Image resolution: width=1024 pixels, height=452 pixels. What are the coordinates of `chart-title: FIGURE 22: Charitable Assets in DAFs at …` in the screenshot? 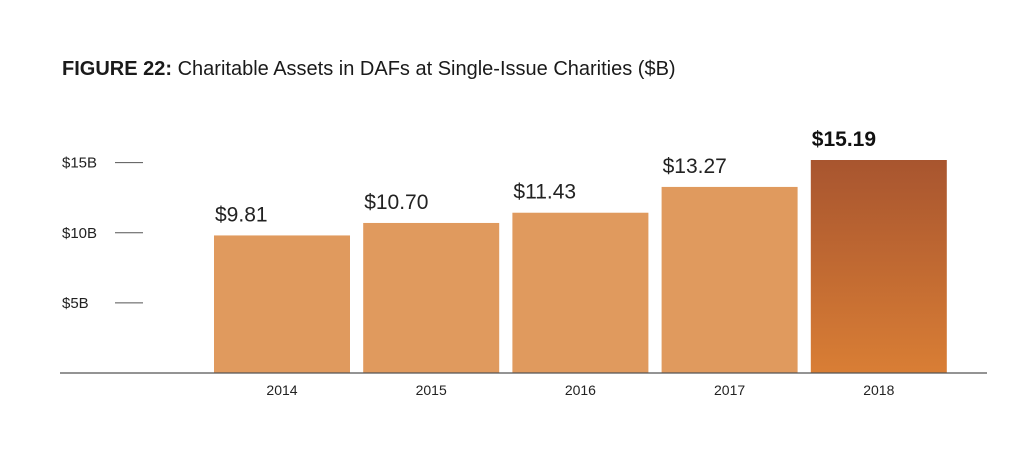 It's located at (369, 69).